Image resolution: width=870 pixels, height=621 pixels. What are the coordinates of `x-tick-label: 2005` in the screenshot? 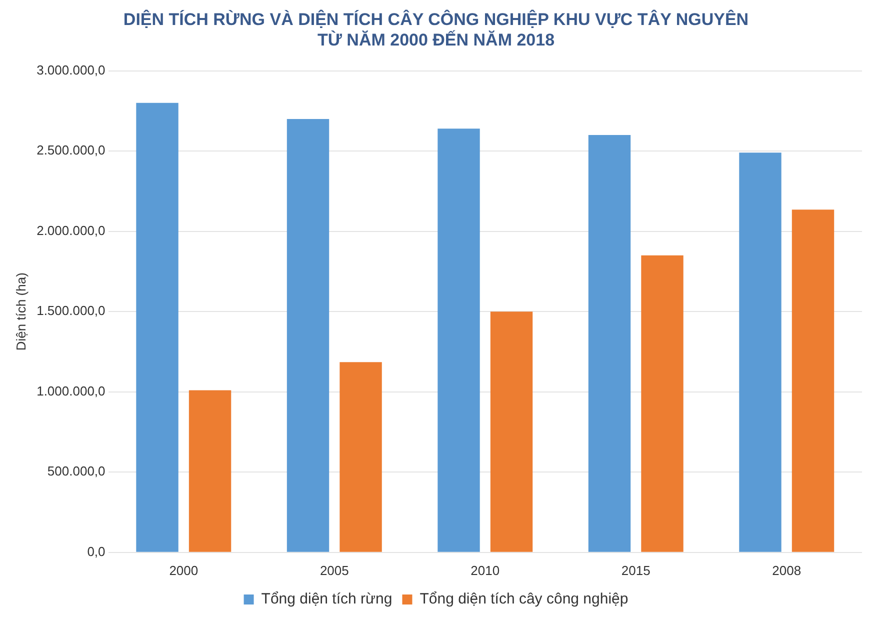 It's located at (334, 570).